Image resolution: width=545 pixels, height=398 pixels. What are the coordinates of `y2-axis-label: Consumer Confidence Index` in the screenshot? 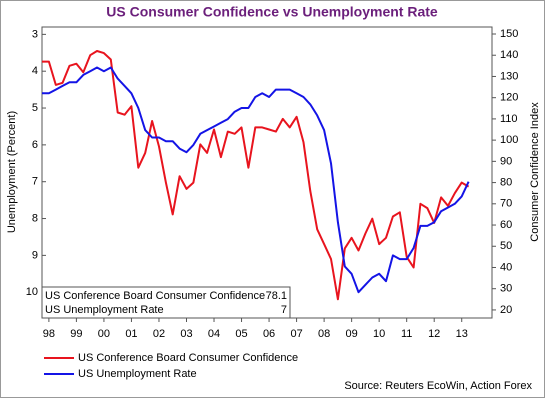 It's located at (535, 172).